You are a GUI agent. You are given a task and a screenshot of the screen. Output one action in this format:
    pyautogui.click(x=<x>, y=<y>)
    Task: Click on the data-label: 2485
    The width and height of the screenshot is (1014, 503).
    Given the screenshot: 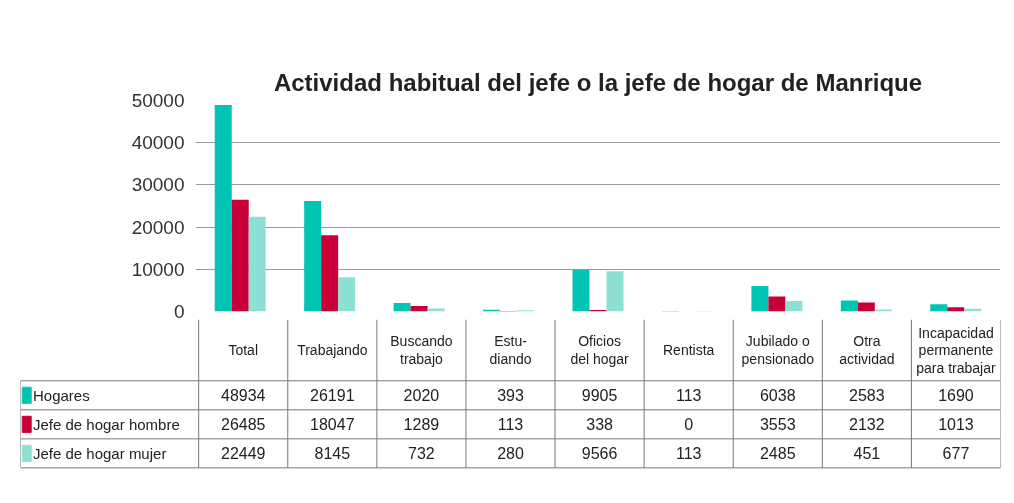 What is the action you would take?
    pyautogui.click(x=777, y=454)
    